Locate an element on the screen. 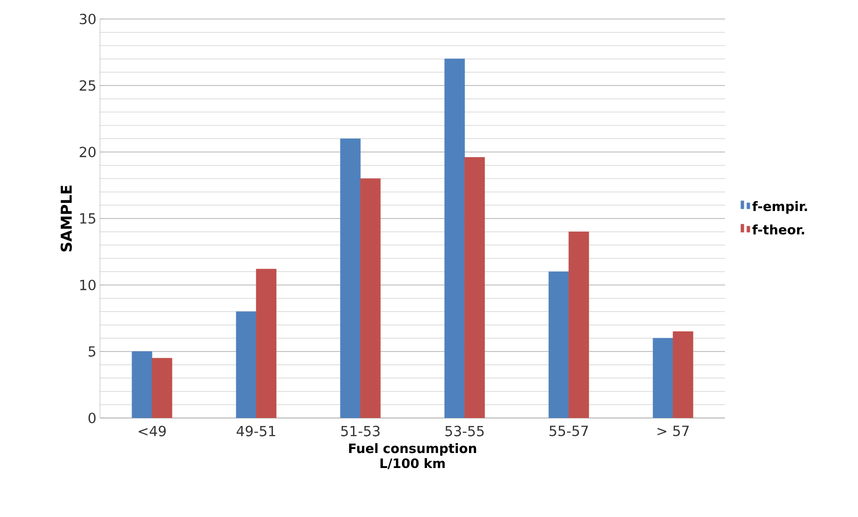  y-tick-label: 20 is located at coordinates (88, 152).